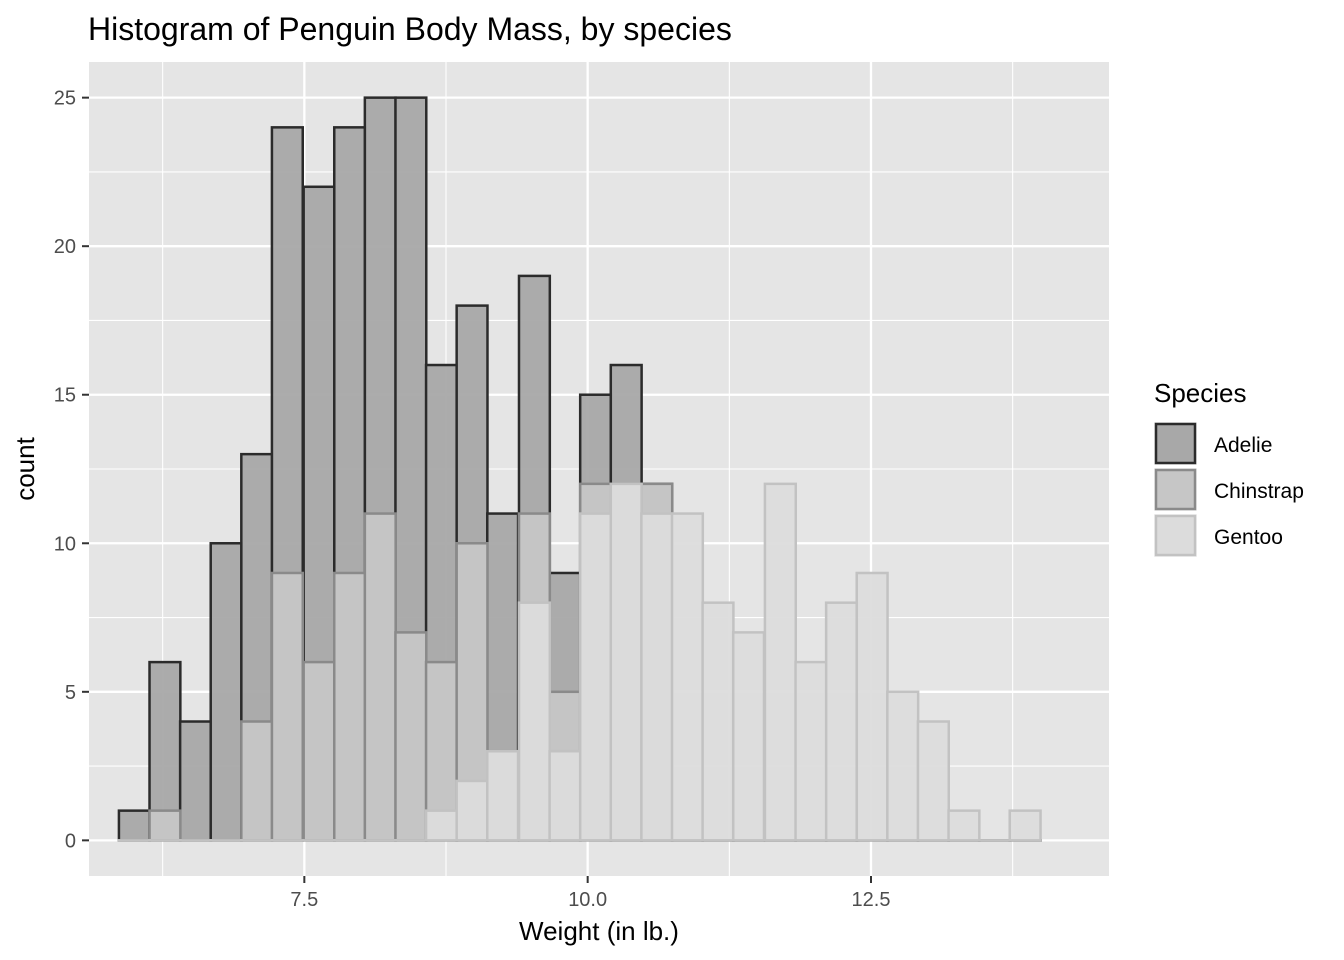 This screenshot has width=1344, height=960. What do you see at coordinates (65, 396) in the screenshot?
I see `y-tick-label: 15` at bounding box center [65, 396].